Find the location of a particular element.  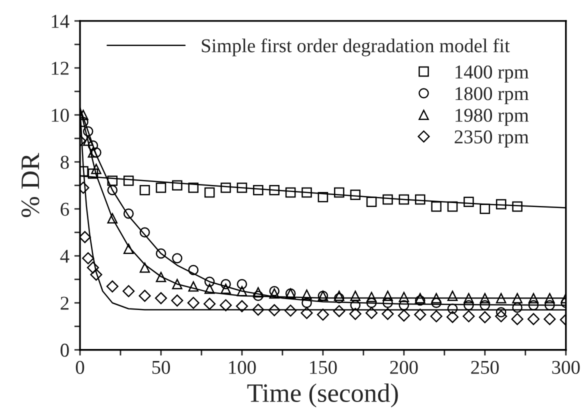

y-tick-label: 4 is located at coordinates (65, 256).